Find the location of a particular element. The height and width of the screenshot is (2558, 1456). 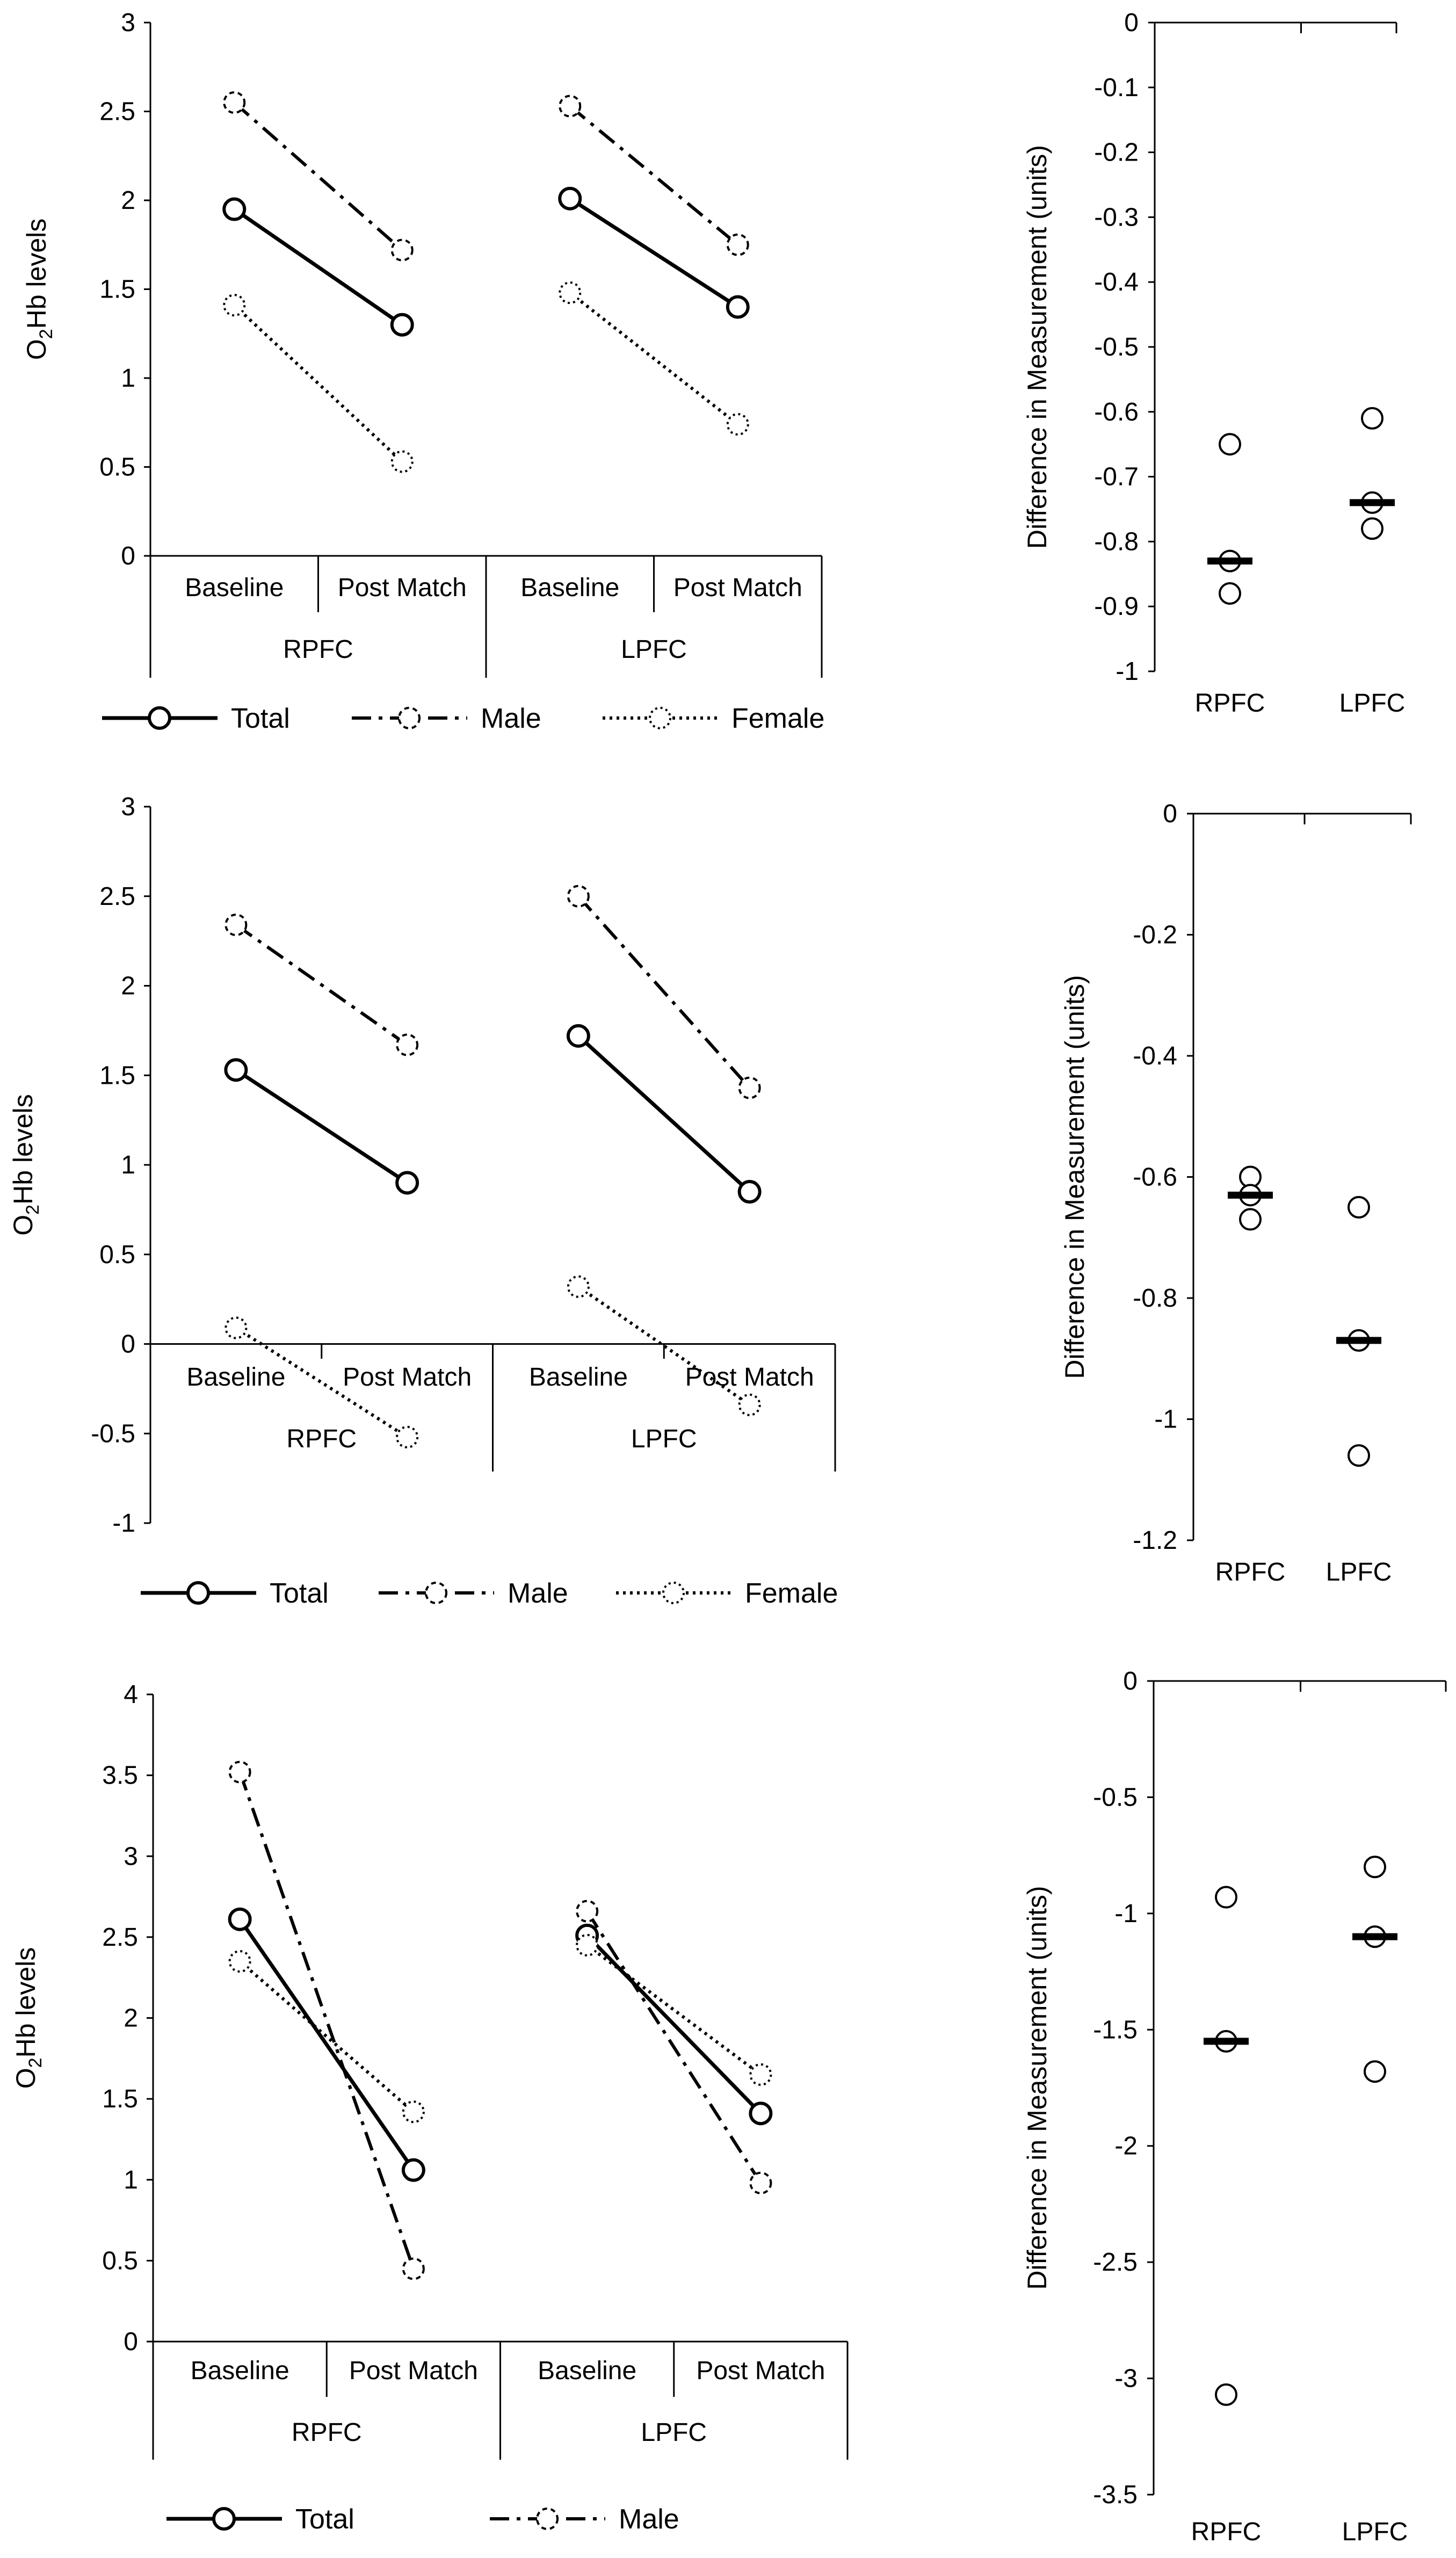

series-male is located at coordinates (493, 992).